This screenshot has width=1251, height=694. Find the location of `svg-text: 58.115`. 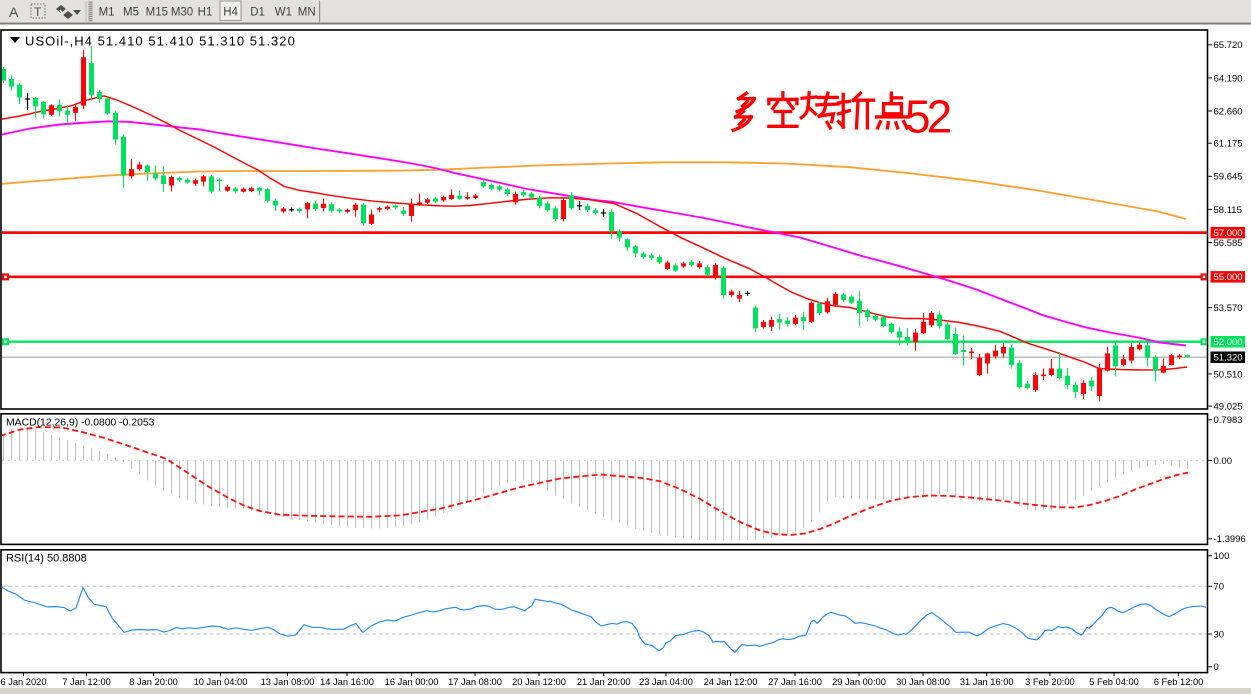

svg-text: 58.115 is located at coordinates (1228, 210).